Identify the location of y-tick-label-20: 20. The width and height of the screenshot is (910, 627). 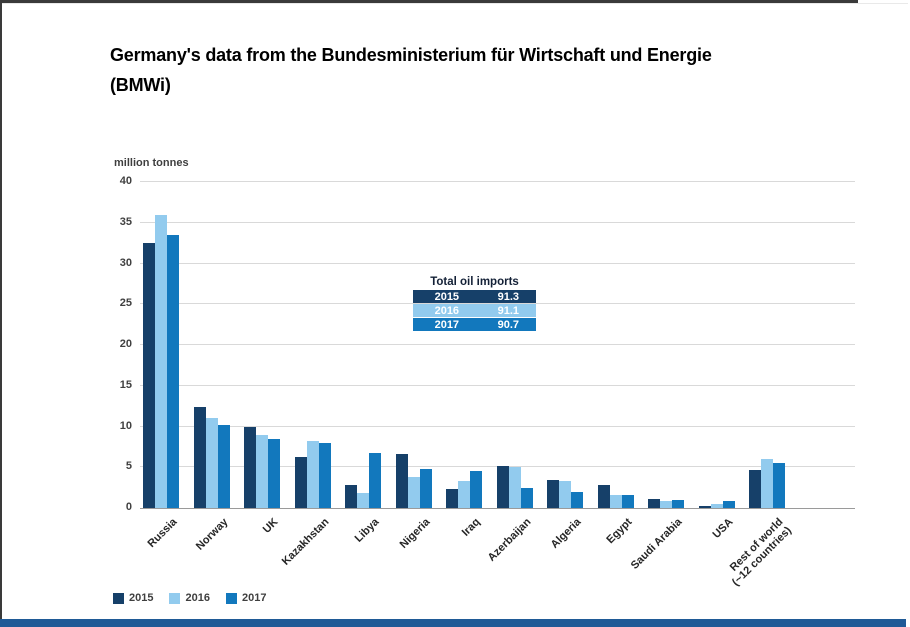
(125, 344).